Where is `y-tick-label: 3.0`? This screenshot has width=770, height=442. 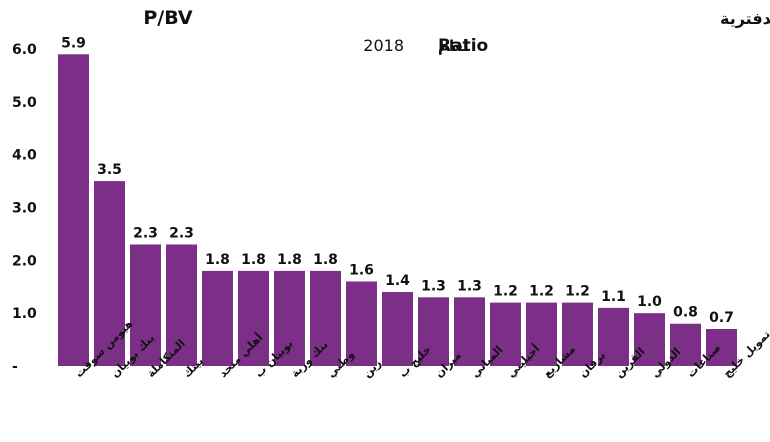 y-tick-label: 3.0 is located at coordinates (24, 209).